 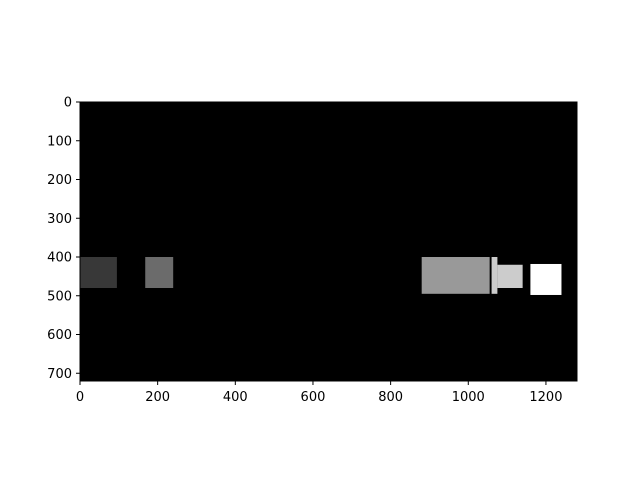 I want to click on y-tick-label: 100, so click(x=59, y=141).